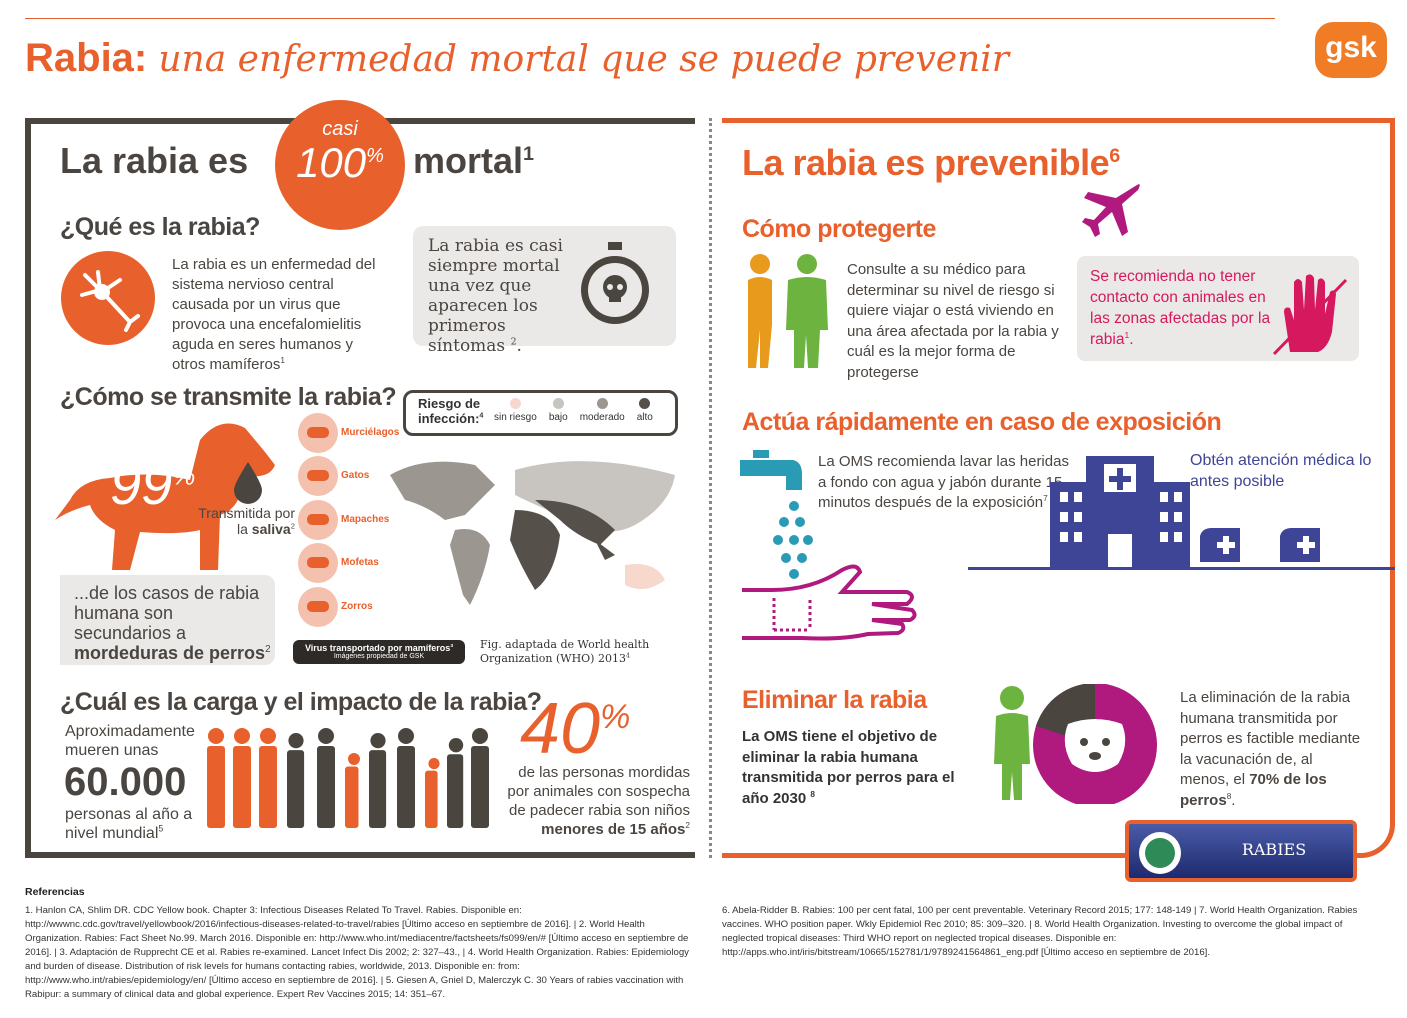 The image size is (1407, 1018). Describe the element at coordinates (645, 410) in the screenshot. I see `legend-item: alto` at that location.